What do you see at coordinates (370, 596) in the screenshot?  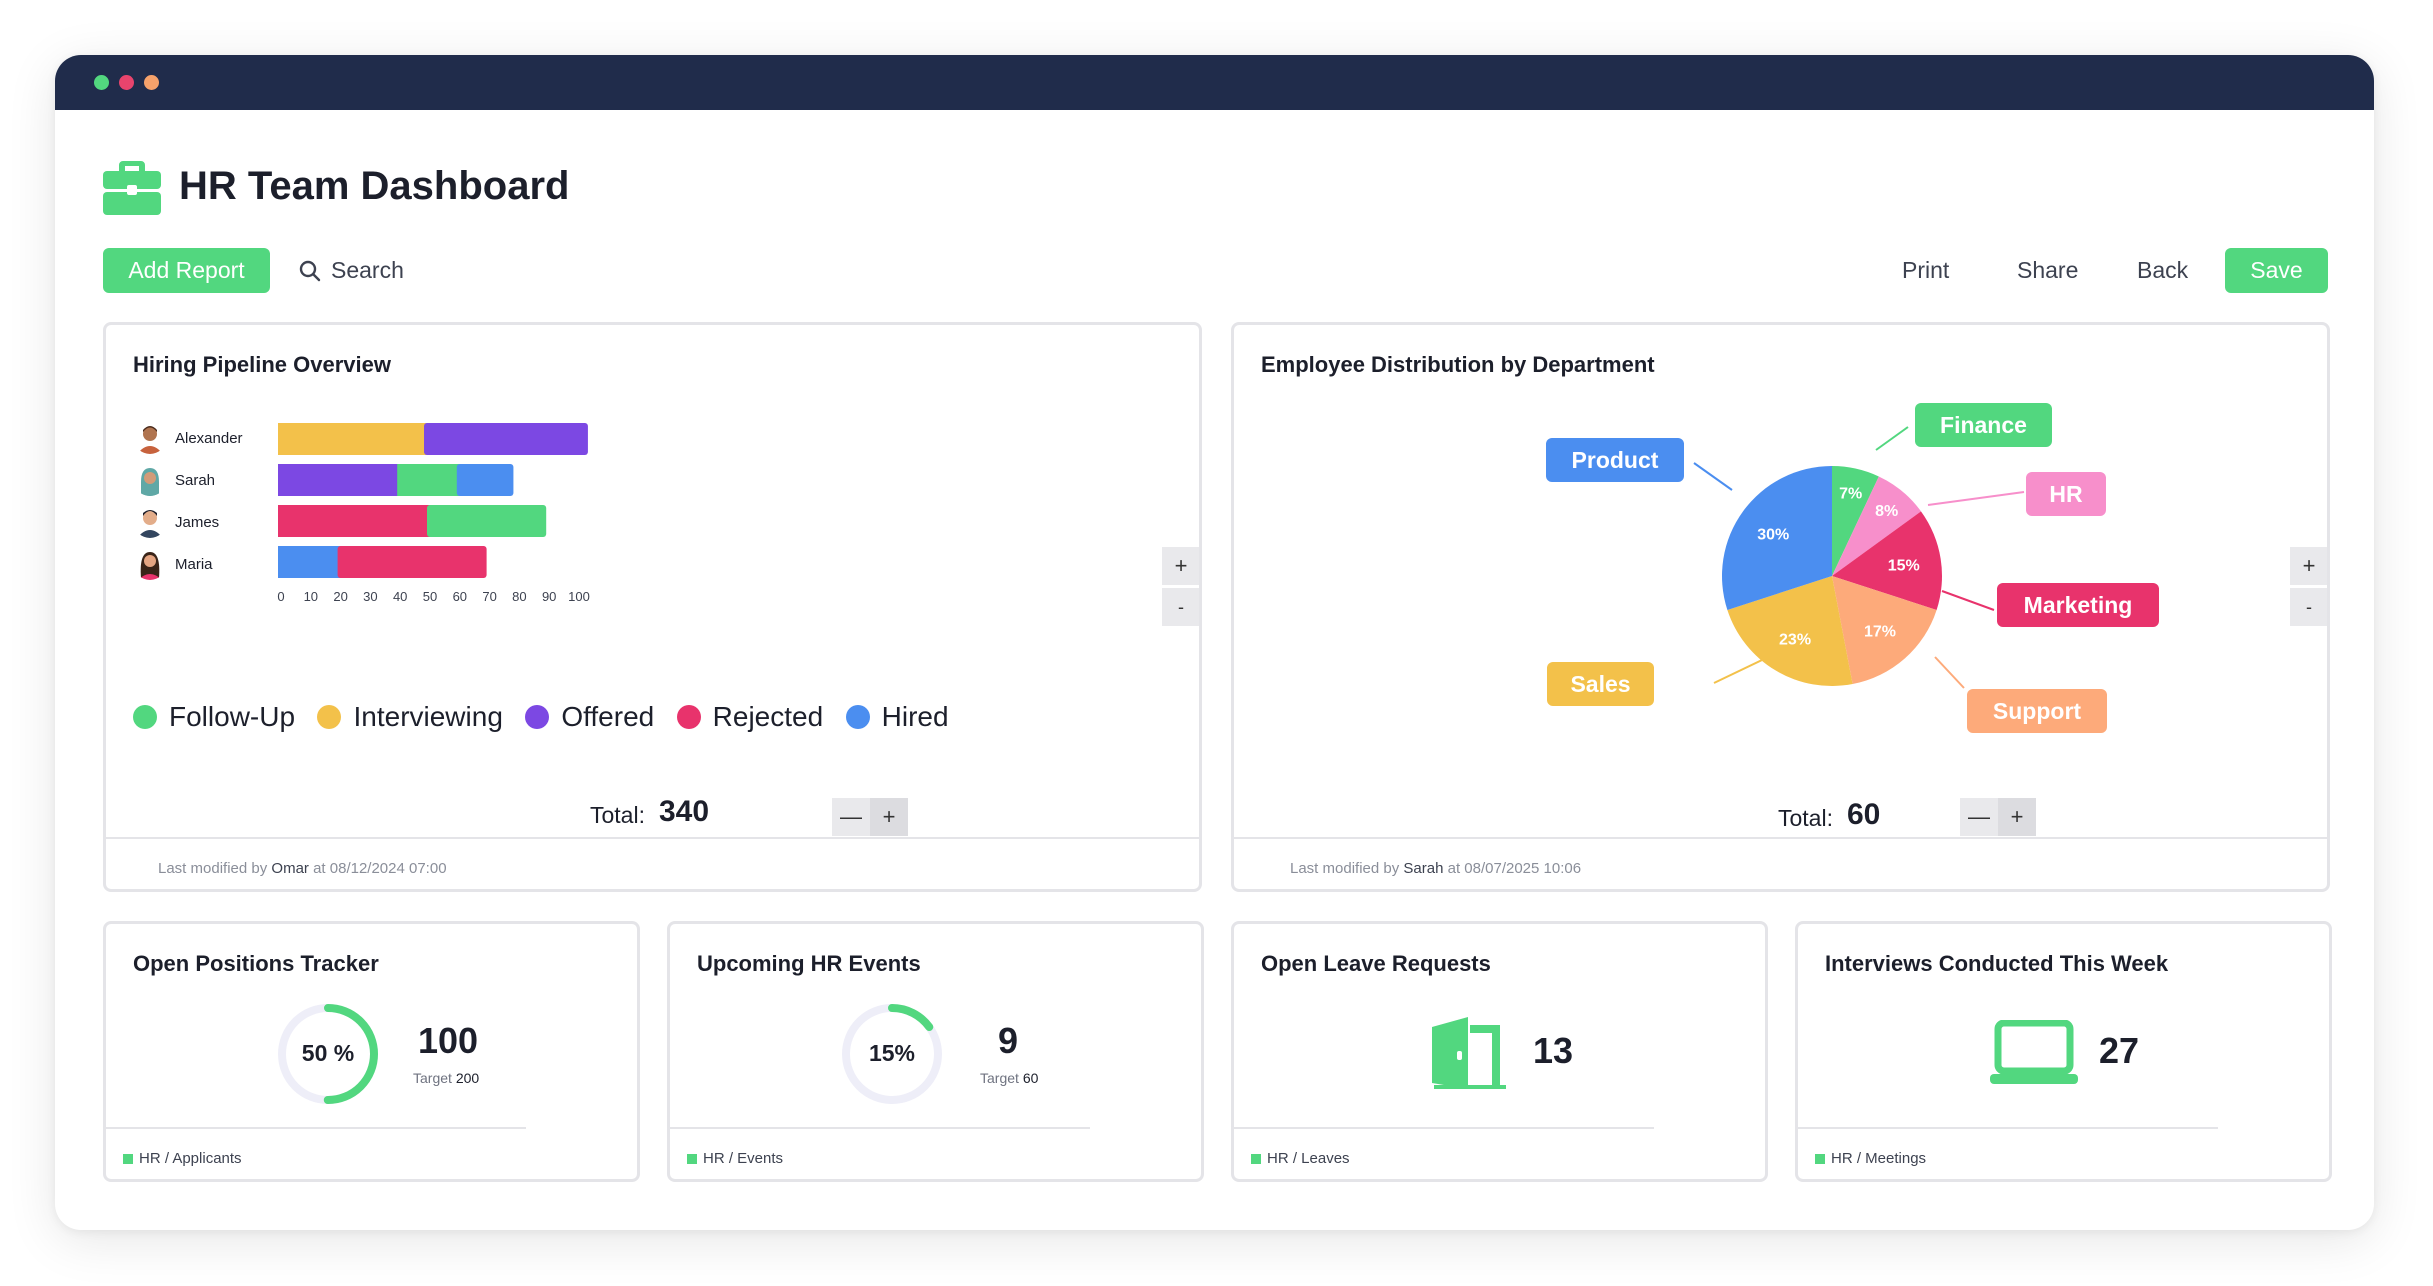 I see `x-tick-label: 30` at bounding box center [370, 596].